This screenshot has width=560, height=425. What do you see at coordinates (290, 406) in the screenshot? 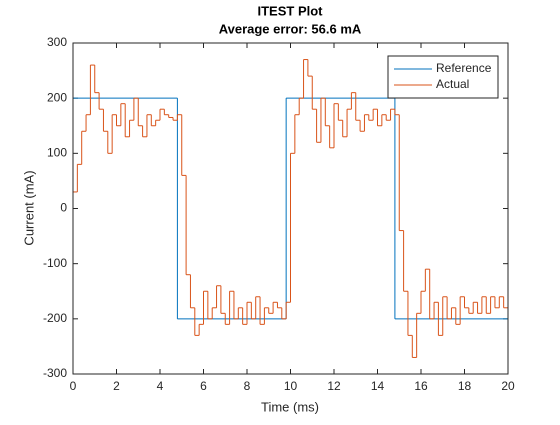
I see `x-axis-label: Time (ms)` at bounding box center [290, 406].